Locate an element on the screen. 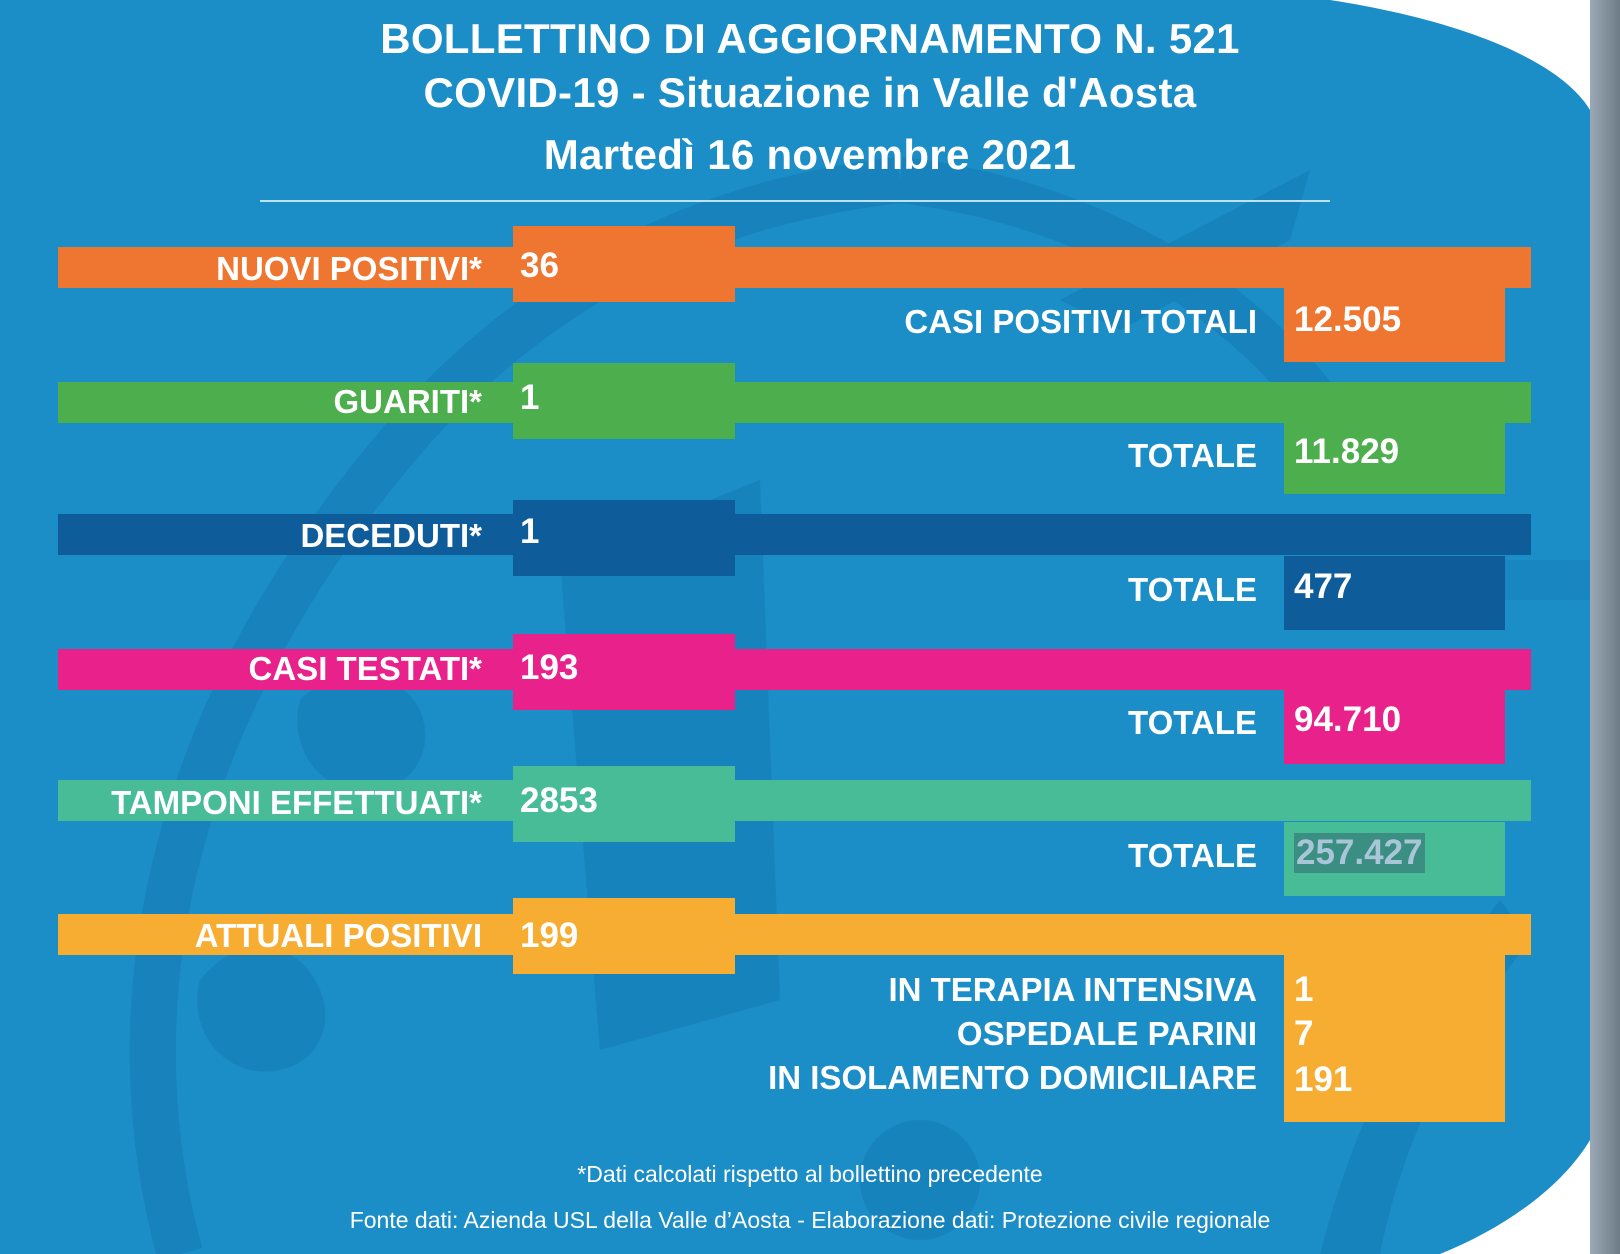 The image size is (1620, 1254). value-box-casi-testati is located at coordinates (624, 672).